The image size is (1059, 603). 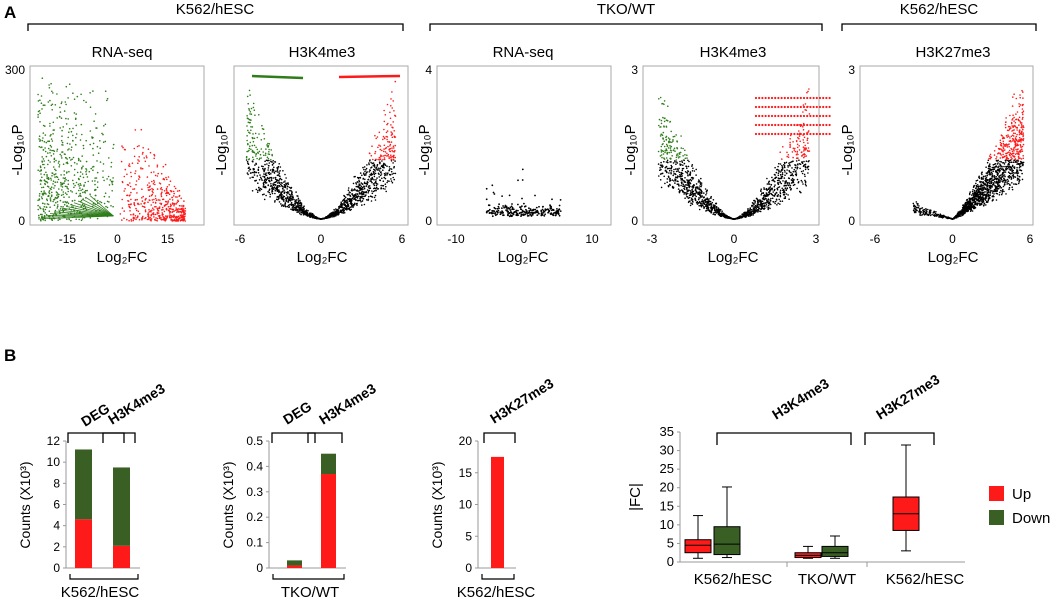 I want to click on bracket-label-deg-2: DEG, so click(x=297, y=413).